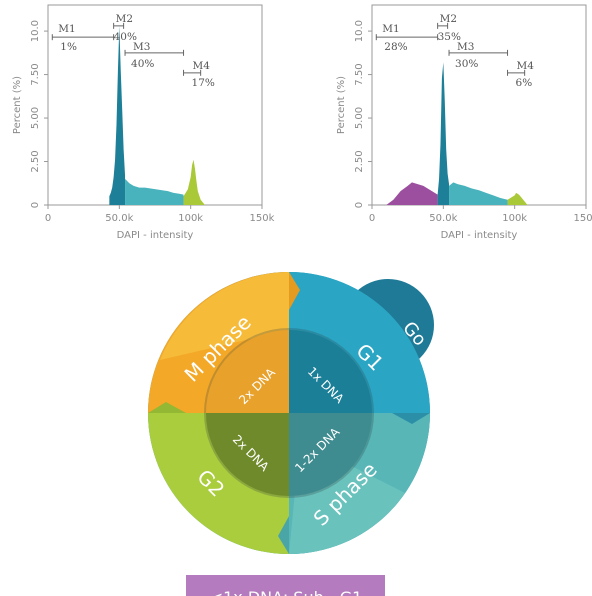 Image resolution: width=592 pixels, height=596 pixels. Describe the element at coordinates (524, 83) in the screenshot. I see `gate-percent: 6%` at that location.